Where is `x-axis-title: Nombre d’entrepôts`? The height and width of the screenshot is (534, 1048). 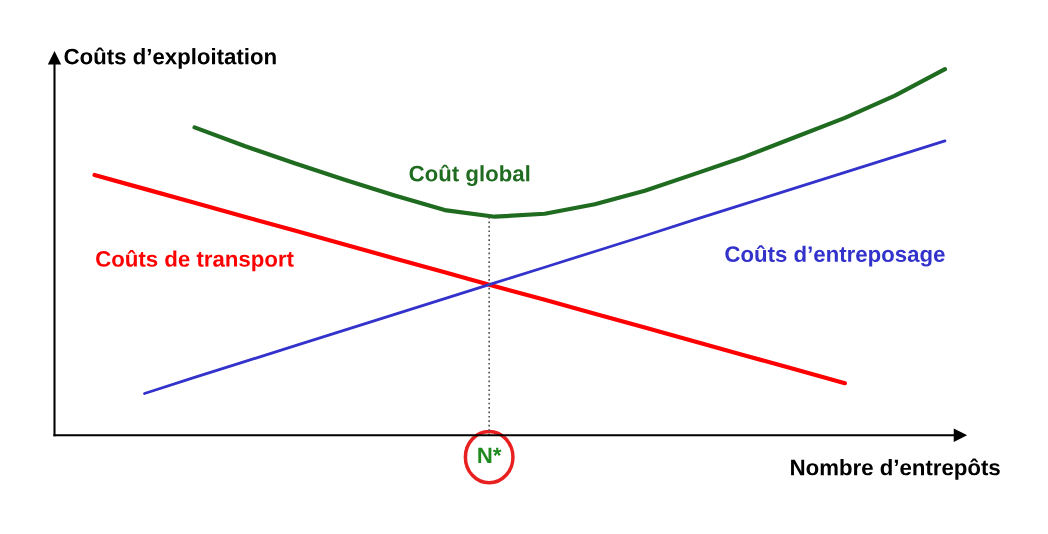
x-axis-title: Nombre d’entrepôts is located at coordinates (895, 469).